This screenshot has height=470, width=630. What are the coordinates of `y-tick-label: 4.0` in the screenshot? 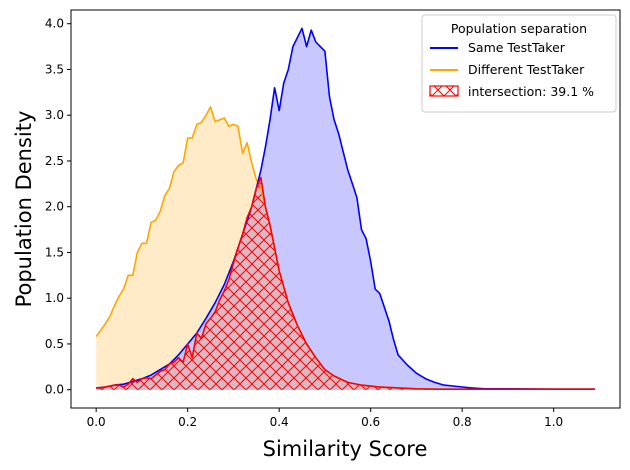 It's located at (54, 24).